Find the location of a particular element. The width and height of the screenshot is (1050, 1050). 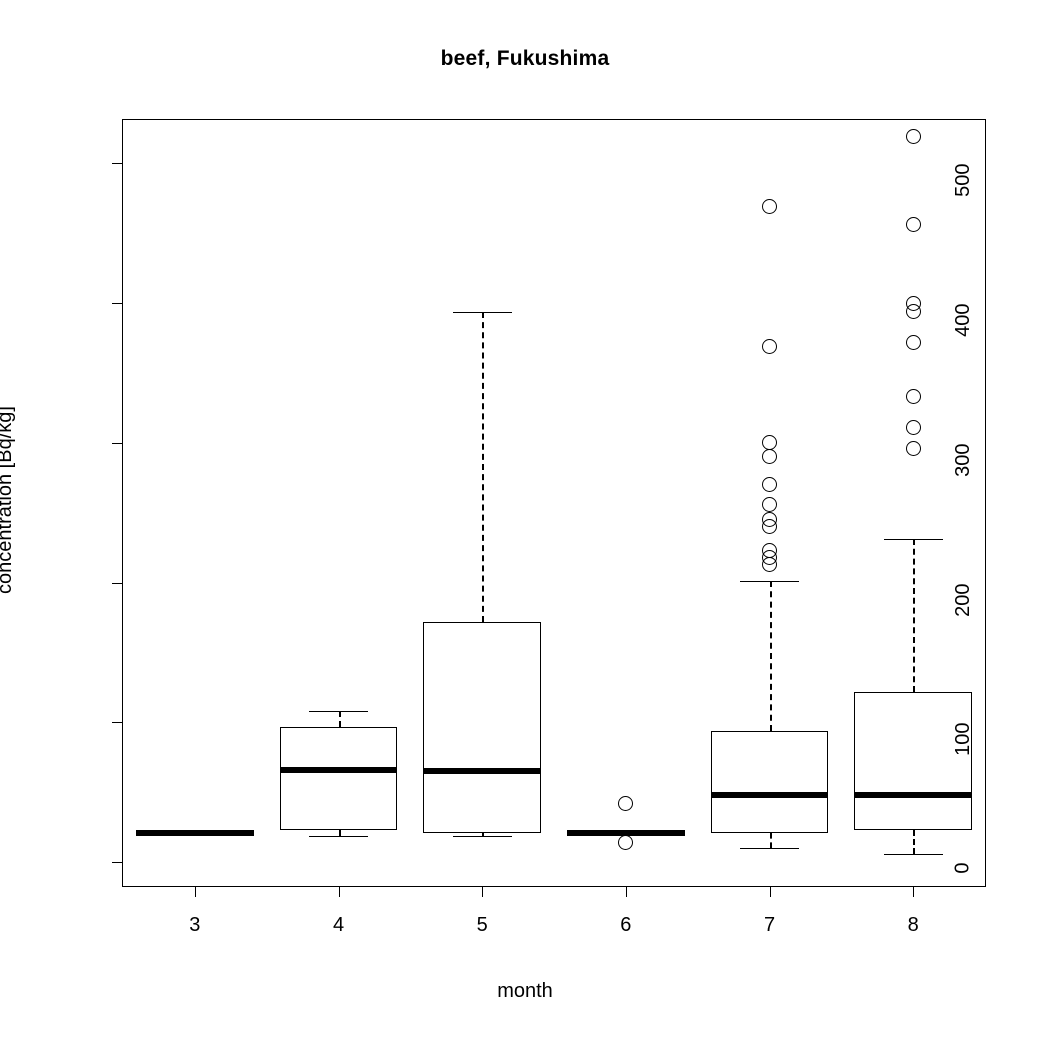

x-axis-tick-label: 7 is located at coordinates (769, 925).